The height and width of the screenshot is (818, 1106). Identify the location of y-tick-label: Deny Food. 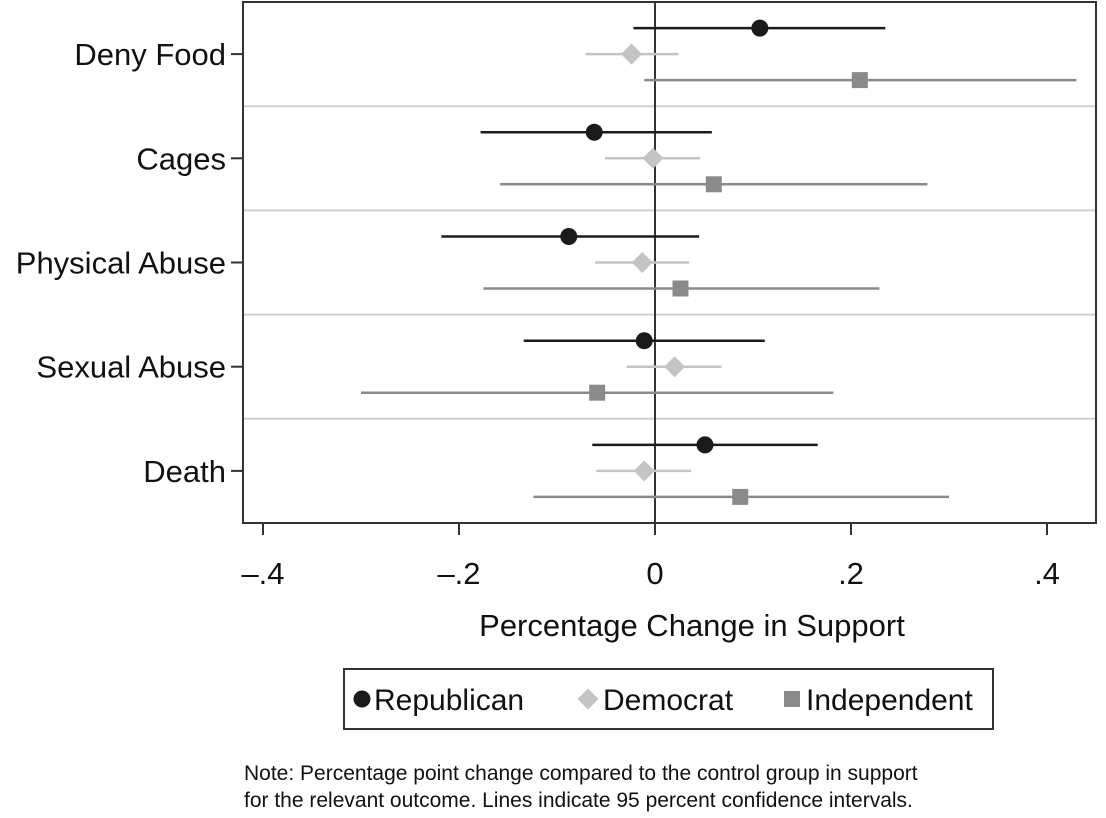
(150, 54).